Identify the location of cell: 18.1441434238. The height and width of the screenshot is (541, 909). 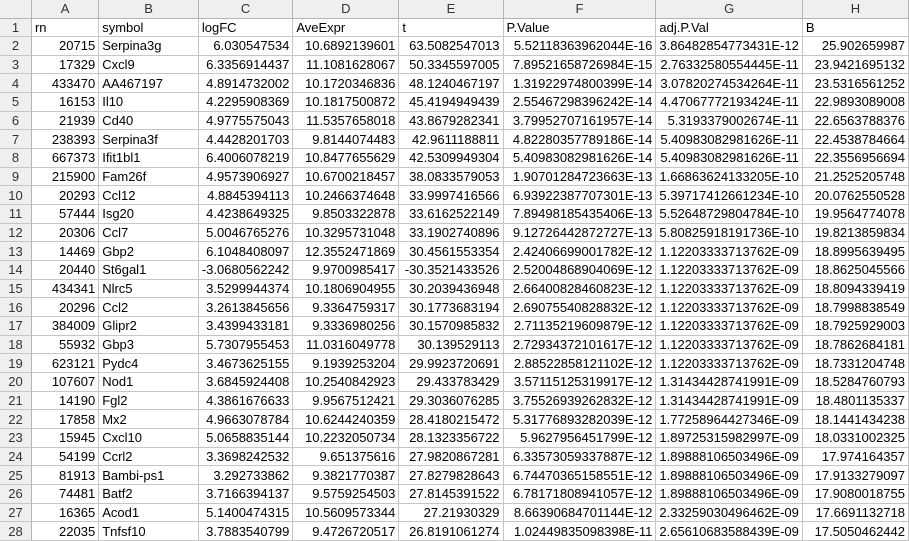
(855, 419).